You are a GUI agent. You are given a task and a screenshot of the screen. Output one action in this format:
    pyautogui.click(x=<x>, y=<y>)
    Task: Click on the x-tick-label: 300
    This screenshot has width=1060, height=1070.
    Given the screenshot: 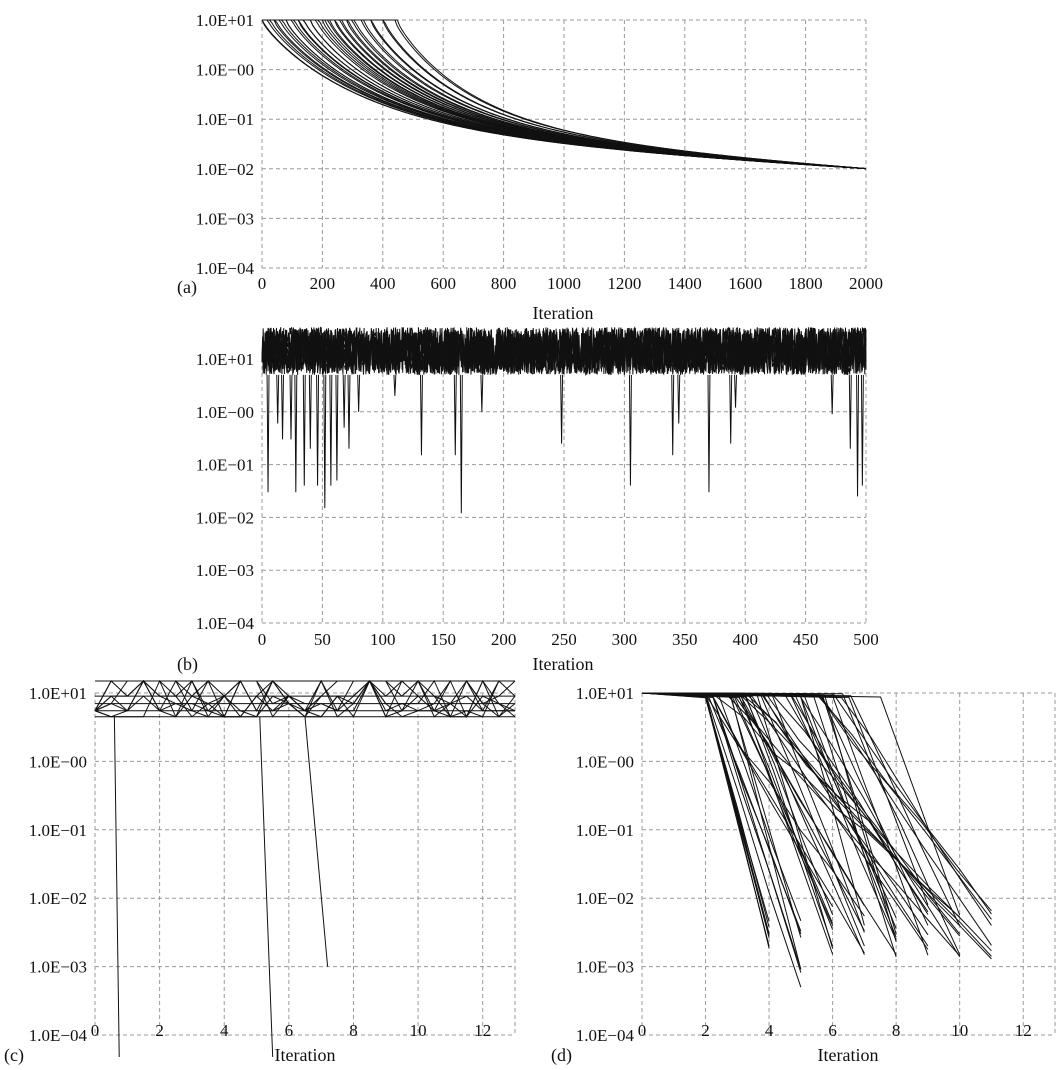 What is the action you would take?
    pyautogui.click(x=625, y=639)
    